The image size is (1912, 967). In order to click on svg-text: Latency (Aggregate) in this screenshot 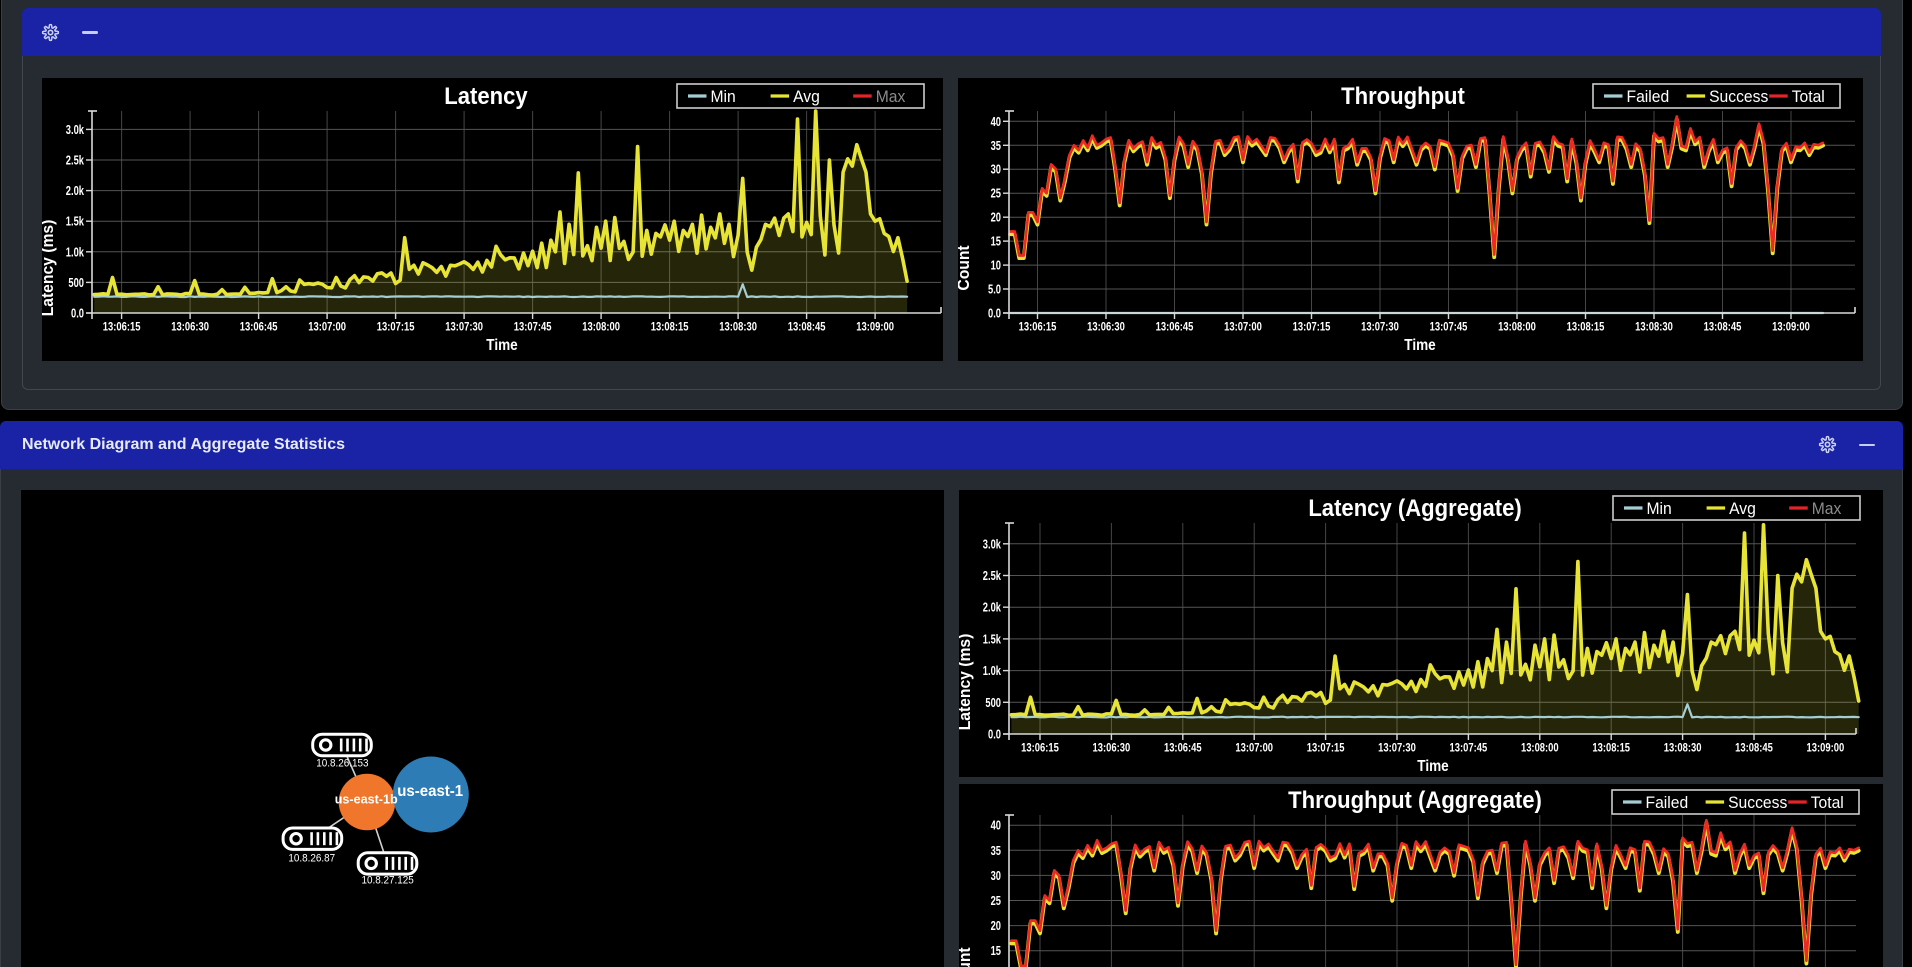, I will do `click(1414, 507)`.